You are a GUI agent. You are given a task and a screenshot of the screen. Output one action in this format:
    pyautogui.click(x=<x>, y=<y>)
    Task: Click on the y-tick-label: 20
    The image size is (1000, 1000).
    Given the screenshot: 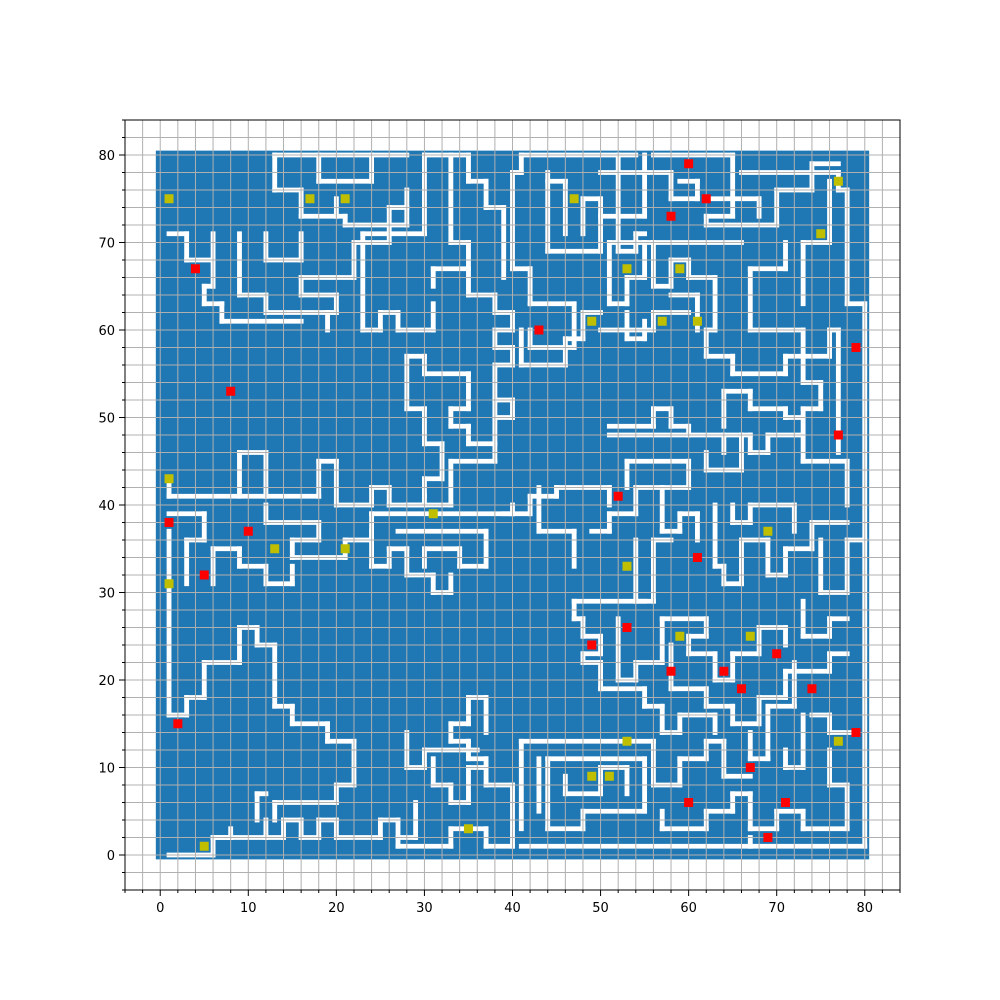 What is the action you would take?
    pyautogui.click(x=106, y=681)
    